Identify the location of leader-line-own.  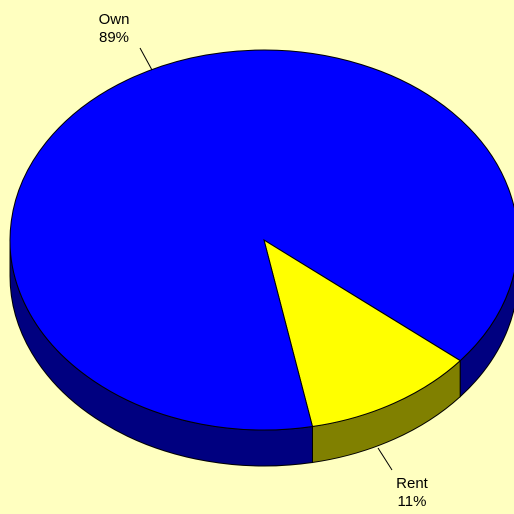
(146, 59).